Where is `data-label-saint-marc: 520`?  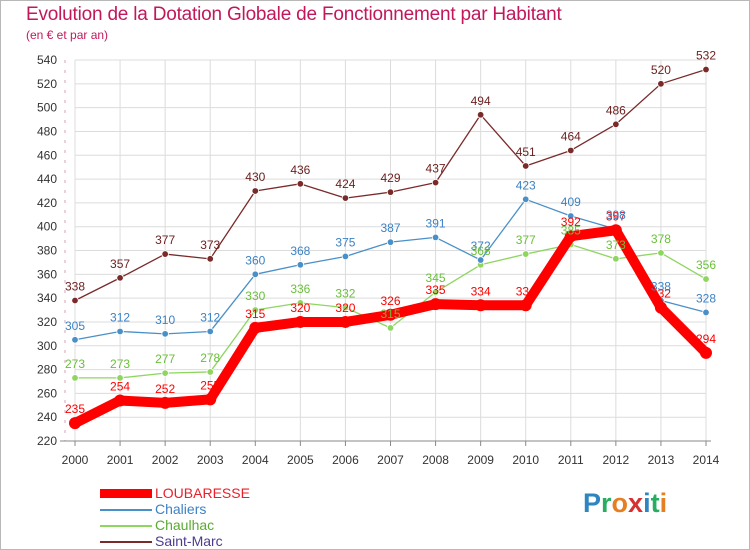 data-label-saint-marc: 520 is located at coordinates (661, 70).